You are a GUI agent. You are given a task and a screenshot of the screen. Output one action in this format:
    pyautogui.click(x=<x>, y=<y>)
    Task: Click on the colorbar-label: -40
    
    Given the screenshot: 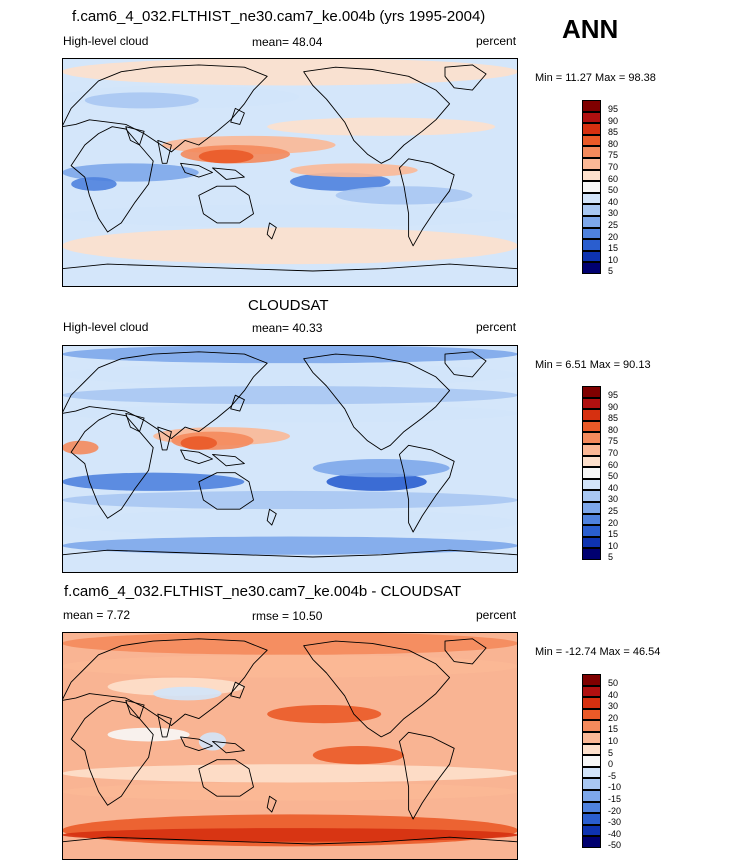 What is the action you would take?
    pyautogui.click(x=615, y=833)
    